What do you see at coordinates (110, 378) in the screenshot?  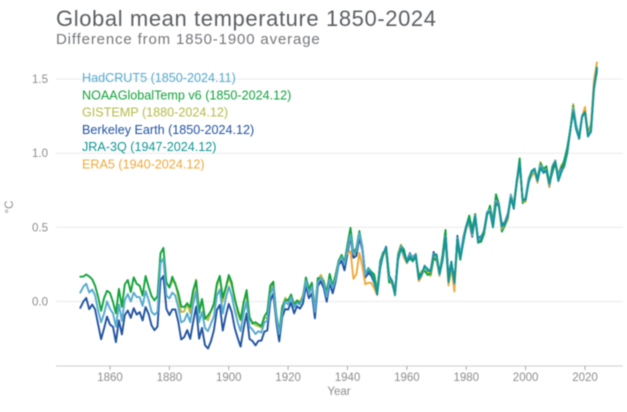 I see `svg-text: 1860` at bounding box center [110, 378].